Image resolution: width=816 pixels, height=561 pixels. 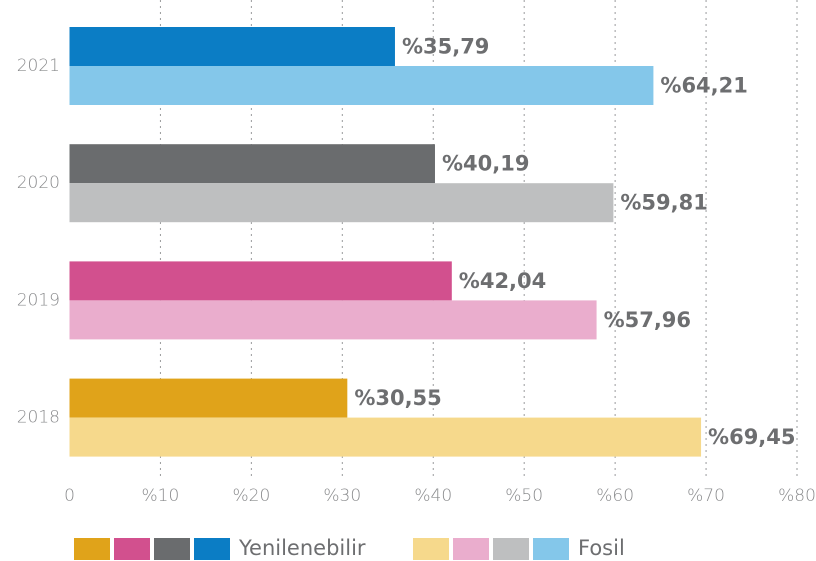 What do you see at coordinates (397, 398) in the screenshot?
I see `value-label: %30,55` at bounding box center [397, 398].